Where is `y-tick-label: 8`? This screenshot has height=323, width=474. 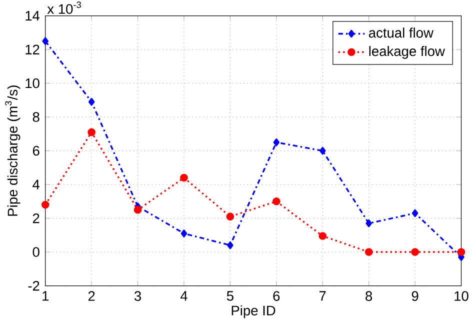
y-tick-label: 8 is located at coordinates (36, 117).